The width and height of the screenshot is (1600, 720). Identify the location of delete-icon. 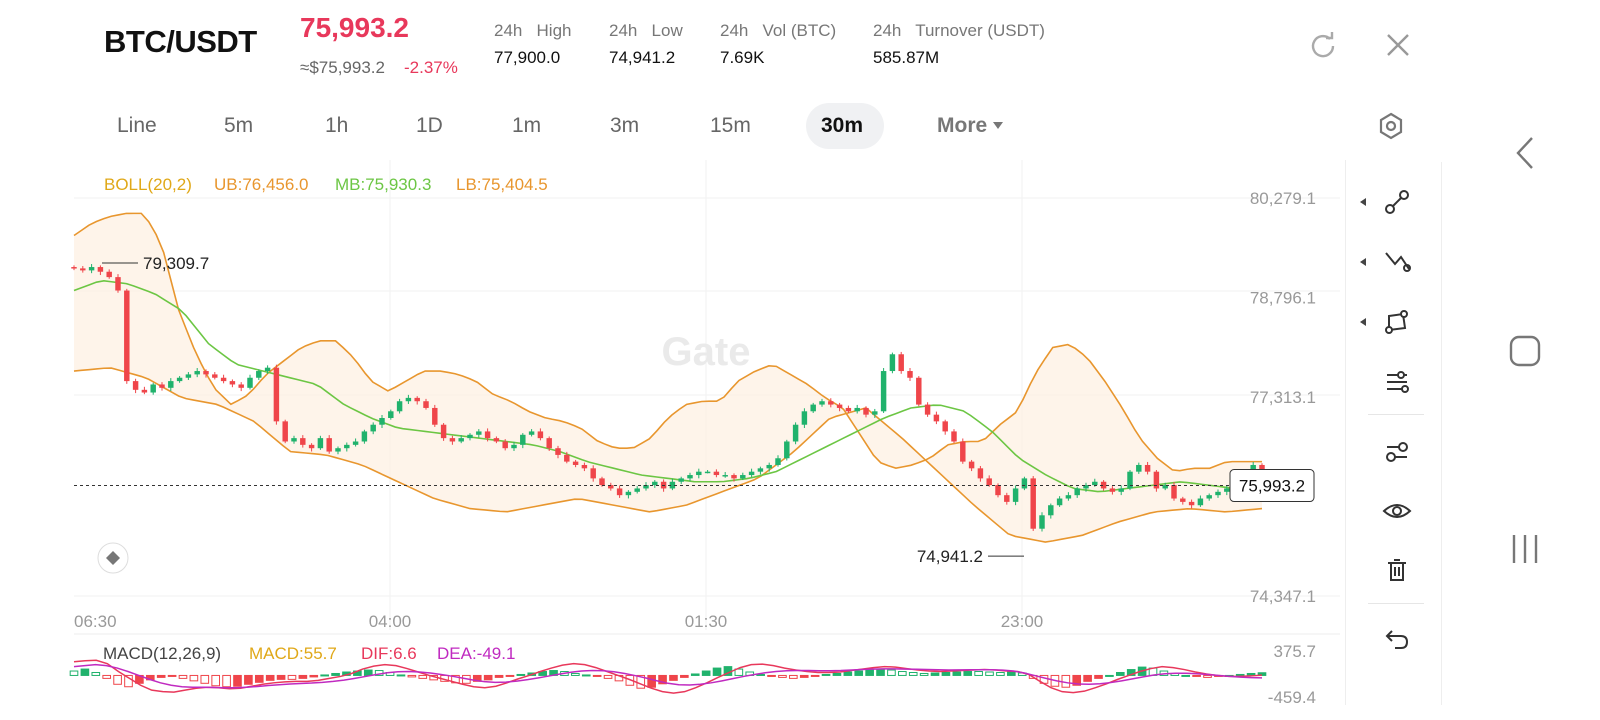
(1397, 570).